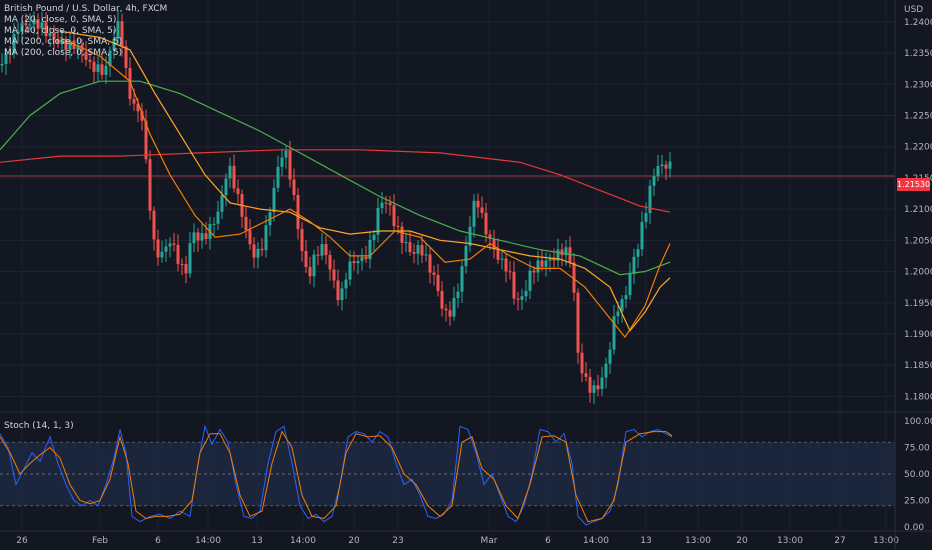 This screenshot has height=550, width=932. What do you see at coordinates (918, 273) in the screenshot?
I see `price-tick-label: 1.20000` at bounding box center [918, 273].